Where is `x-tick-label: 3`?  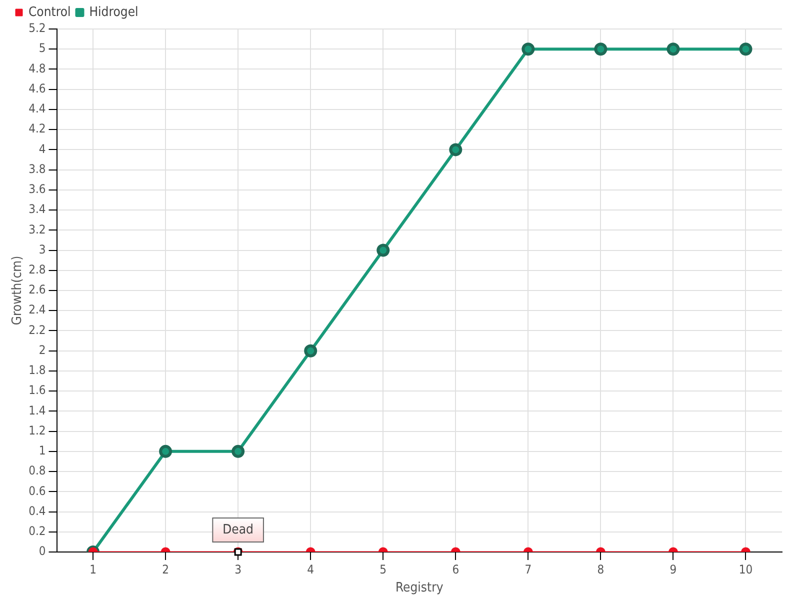 x-tick-label: 3 is located at coordinates (238, 569).